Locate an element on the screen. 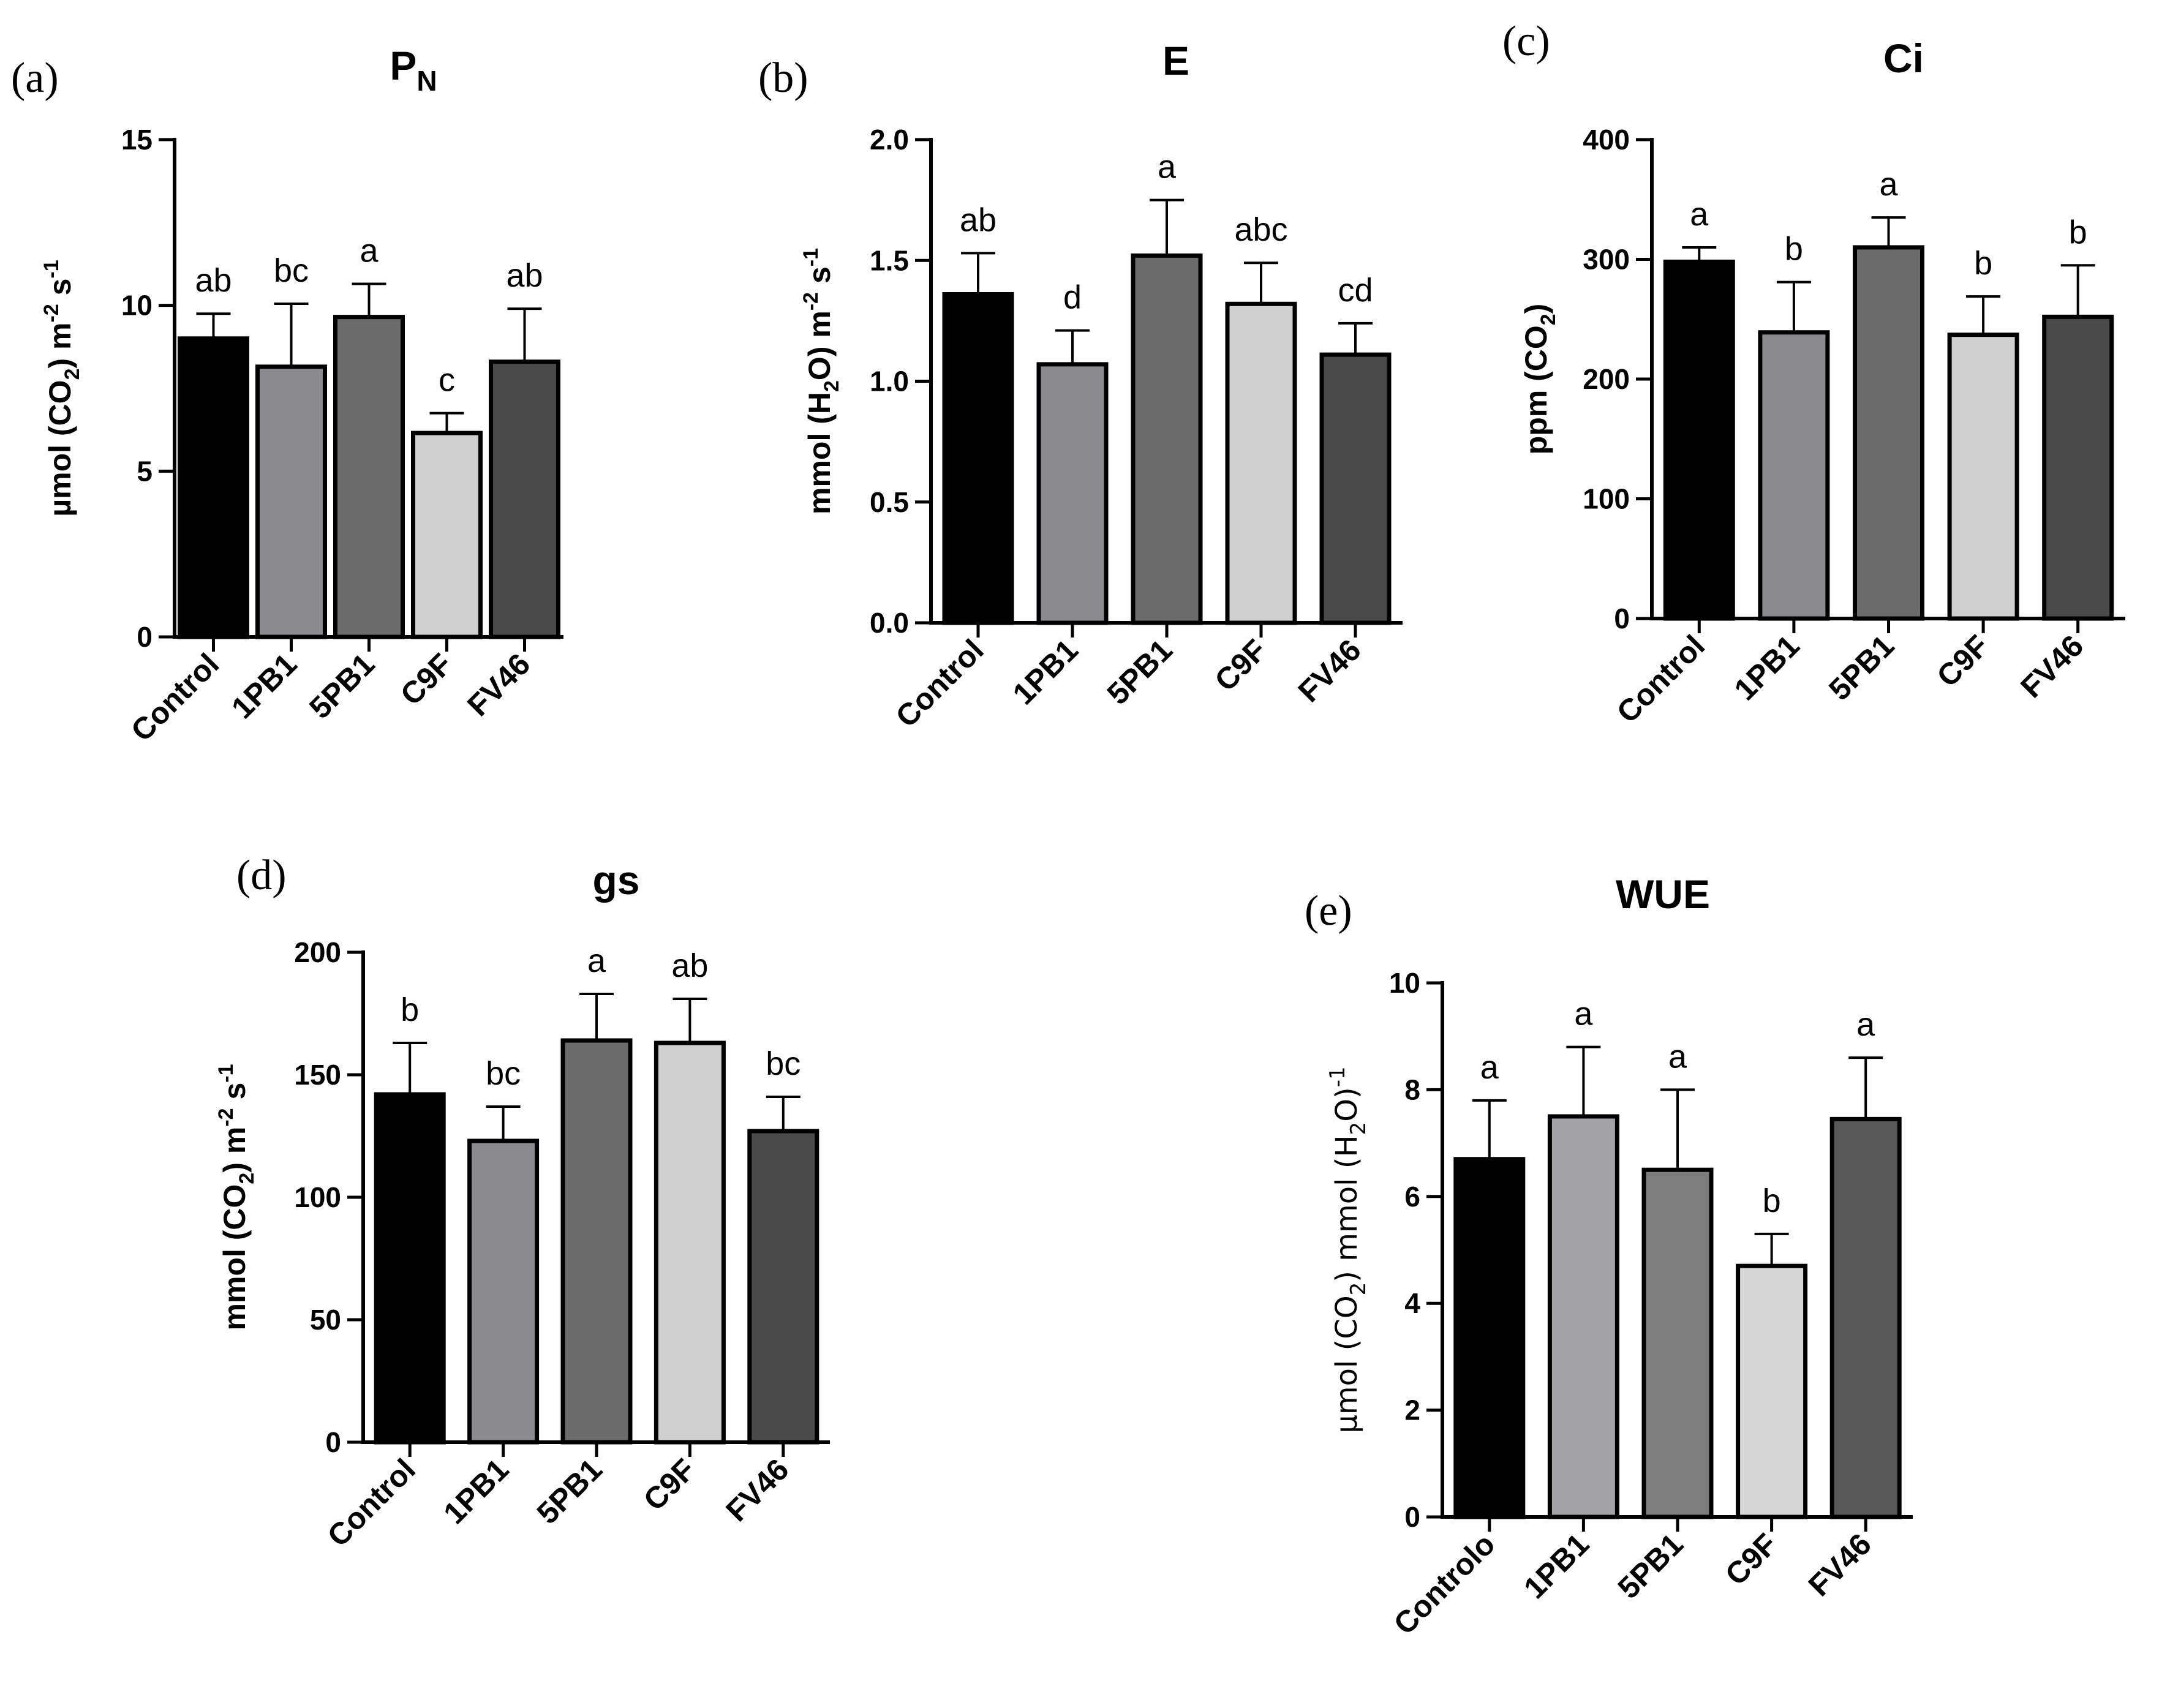 This screenshot has height=1708, width=2170. panel-title: Ci is located at coordinates (1903, 59).